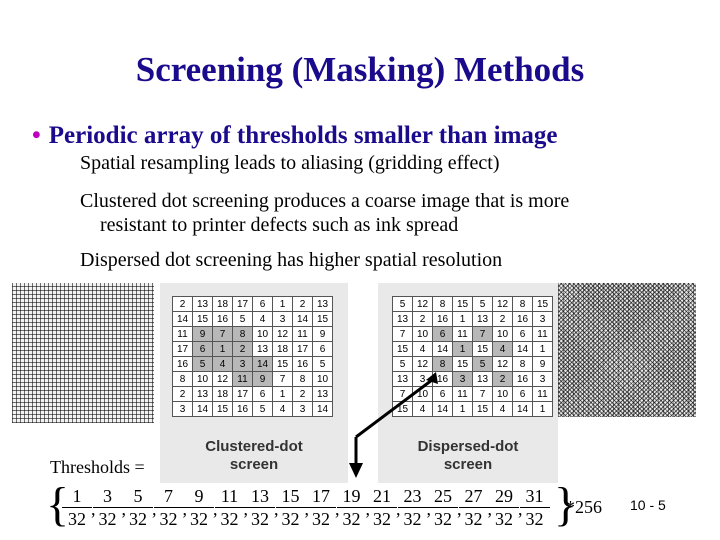 This screenshot has width=720, height=540. Describe the element at coordinates (627, 350) in the screenshot. I see `dispersed-halftone-image` at that location.